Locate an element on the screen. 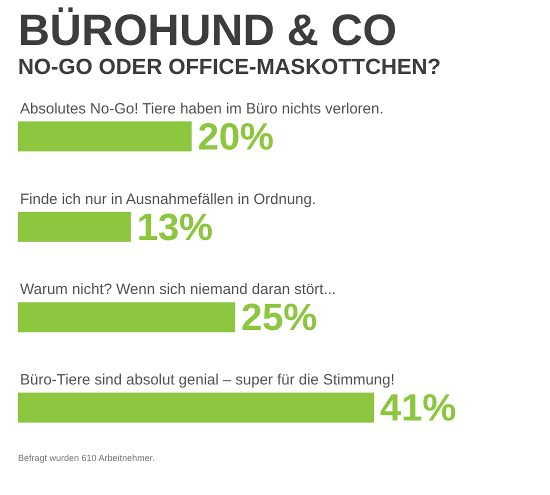 This screenshot has width=550, height=495. data-label: 25% is located at coordinates (279, 318).